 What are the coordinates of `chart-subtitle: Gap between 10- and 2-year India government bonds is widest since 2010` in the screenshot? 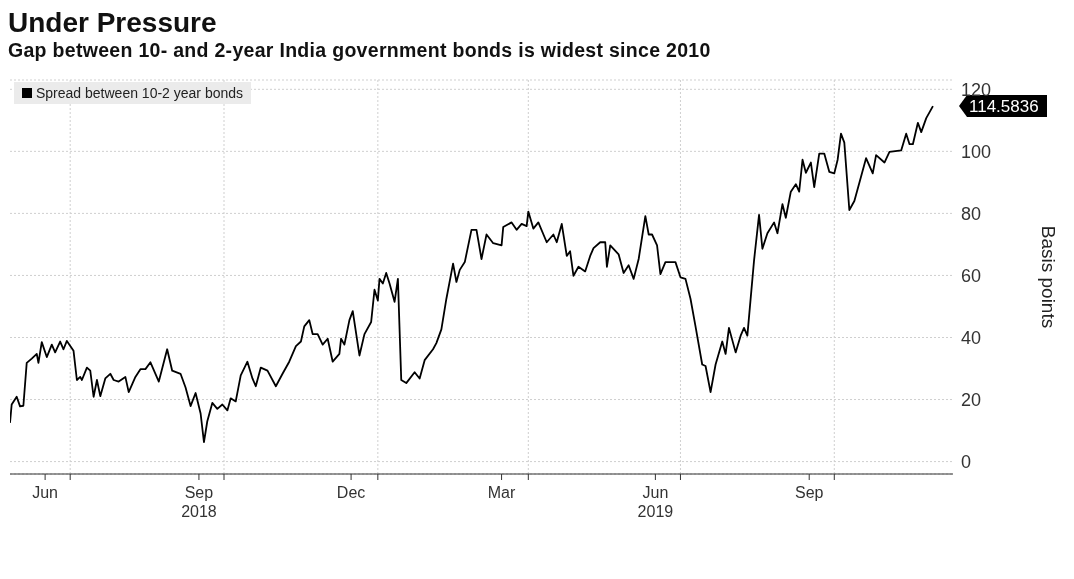 It's located at (360, 50).